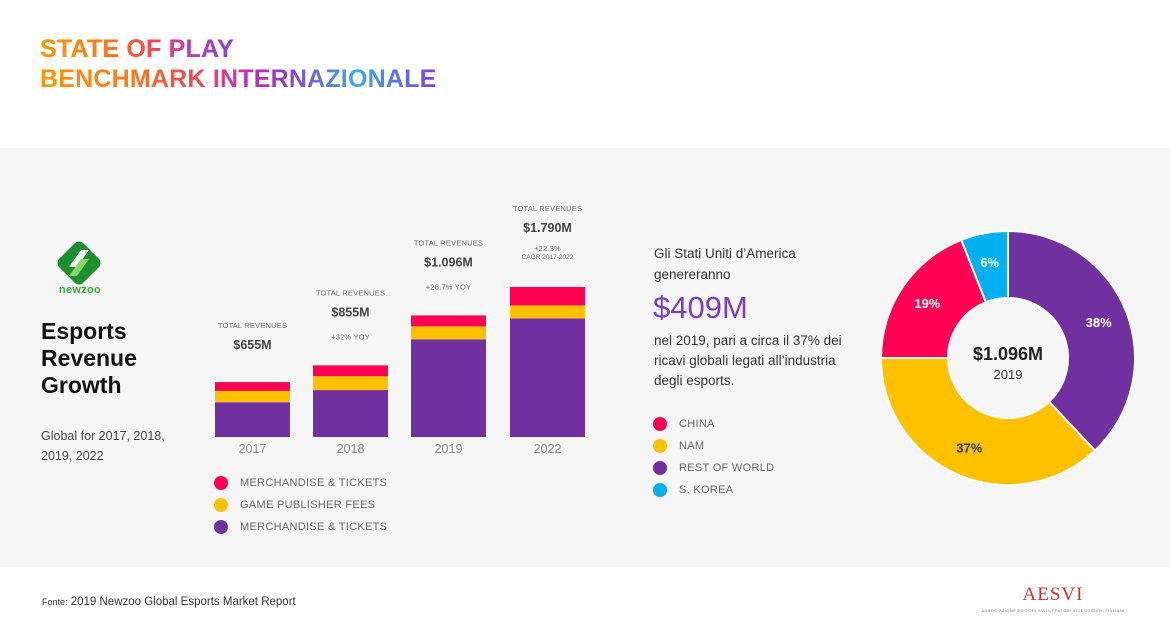 Image resolution: width=1170 pixels, height=628 pixels. Describe the element at coordinates (713, 446) in the screenshot. I see `legend-item: NAM` at that location.